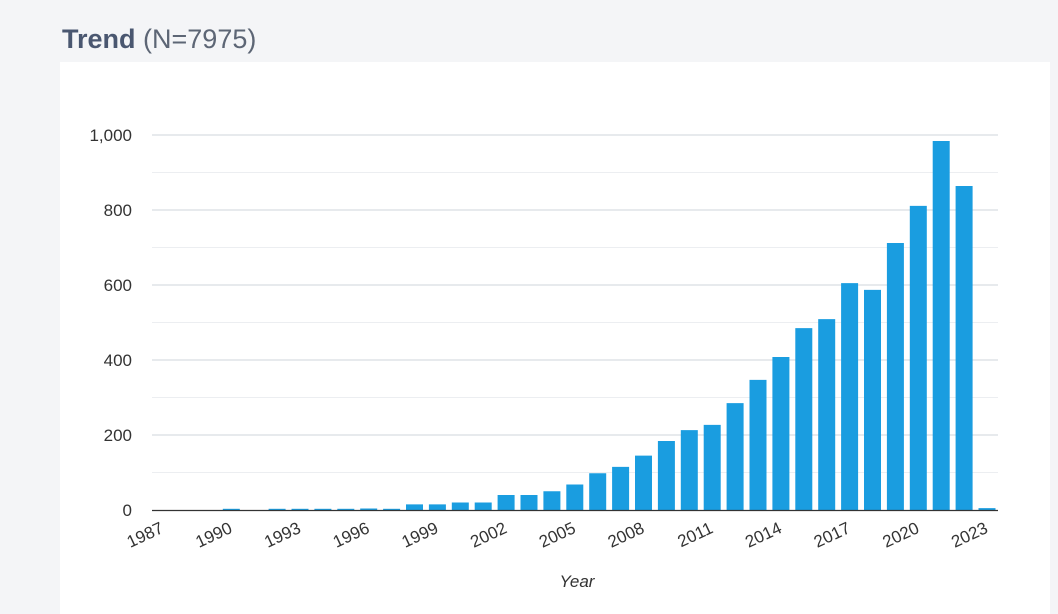 Image resolution: width=1058 pixels, height=614 pixels. What do you see at coordinates (506, 502) in the screenshot?
I see `bar-2002` at bounding box center [506, 502].